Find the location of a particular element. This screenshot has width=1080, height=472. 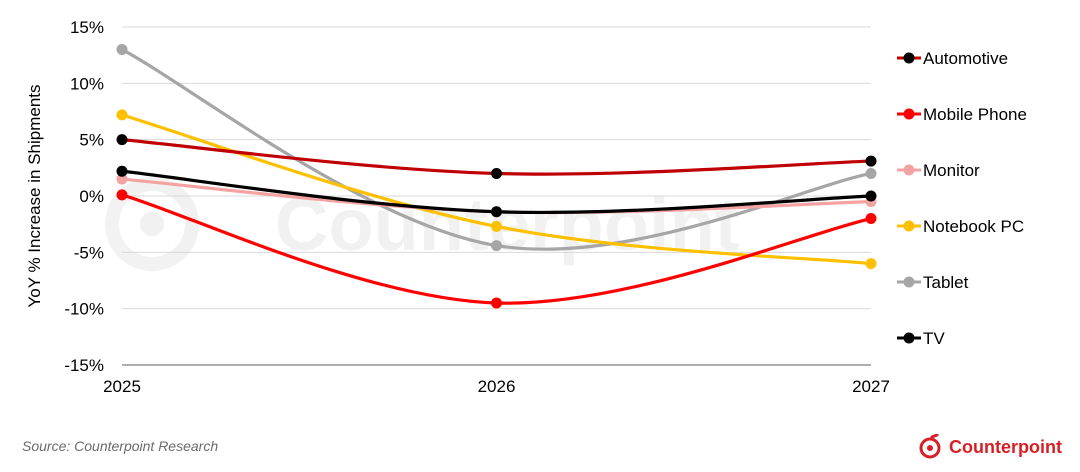

watermark-text: Counterpoint is located at coordinates (507, 224).